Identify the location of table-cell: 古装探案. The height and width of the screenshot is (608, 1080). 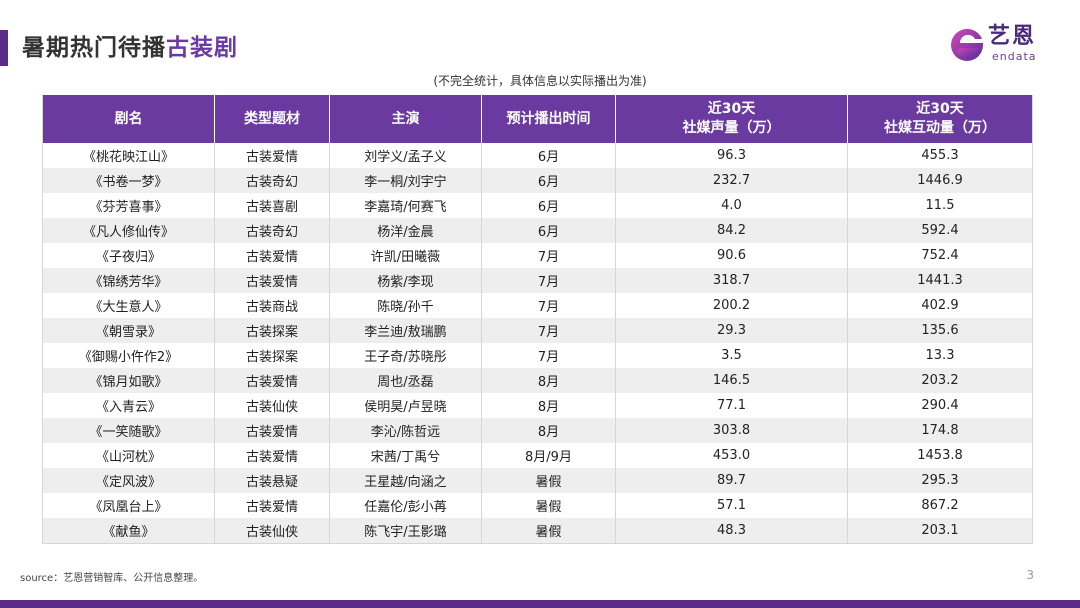
(272, 330).